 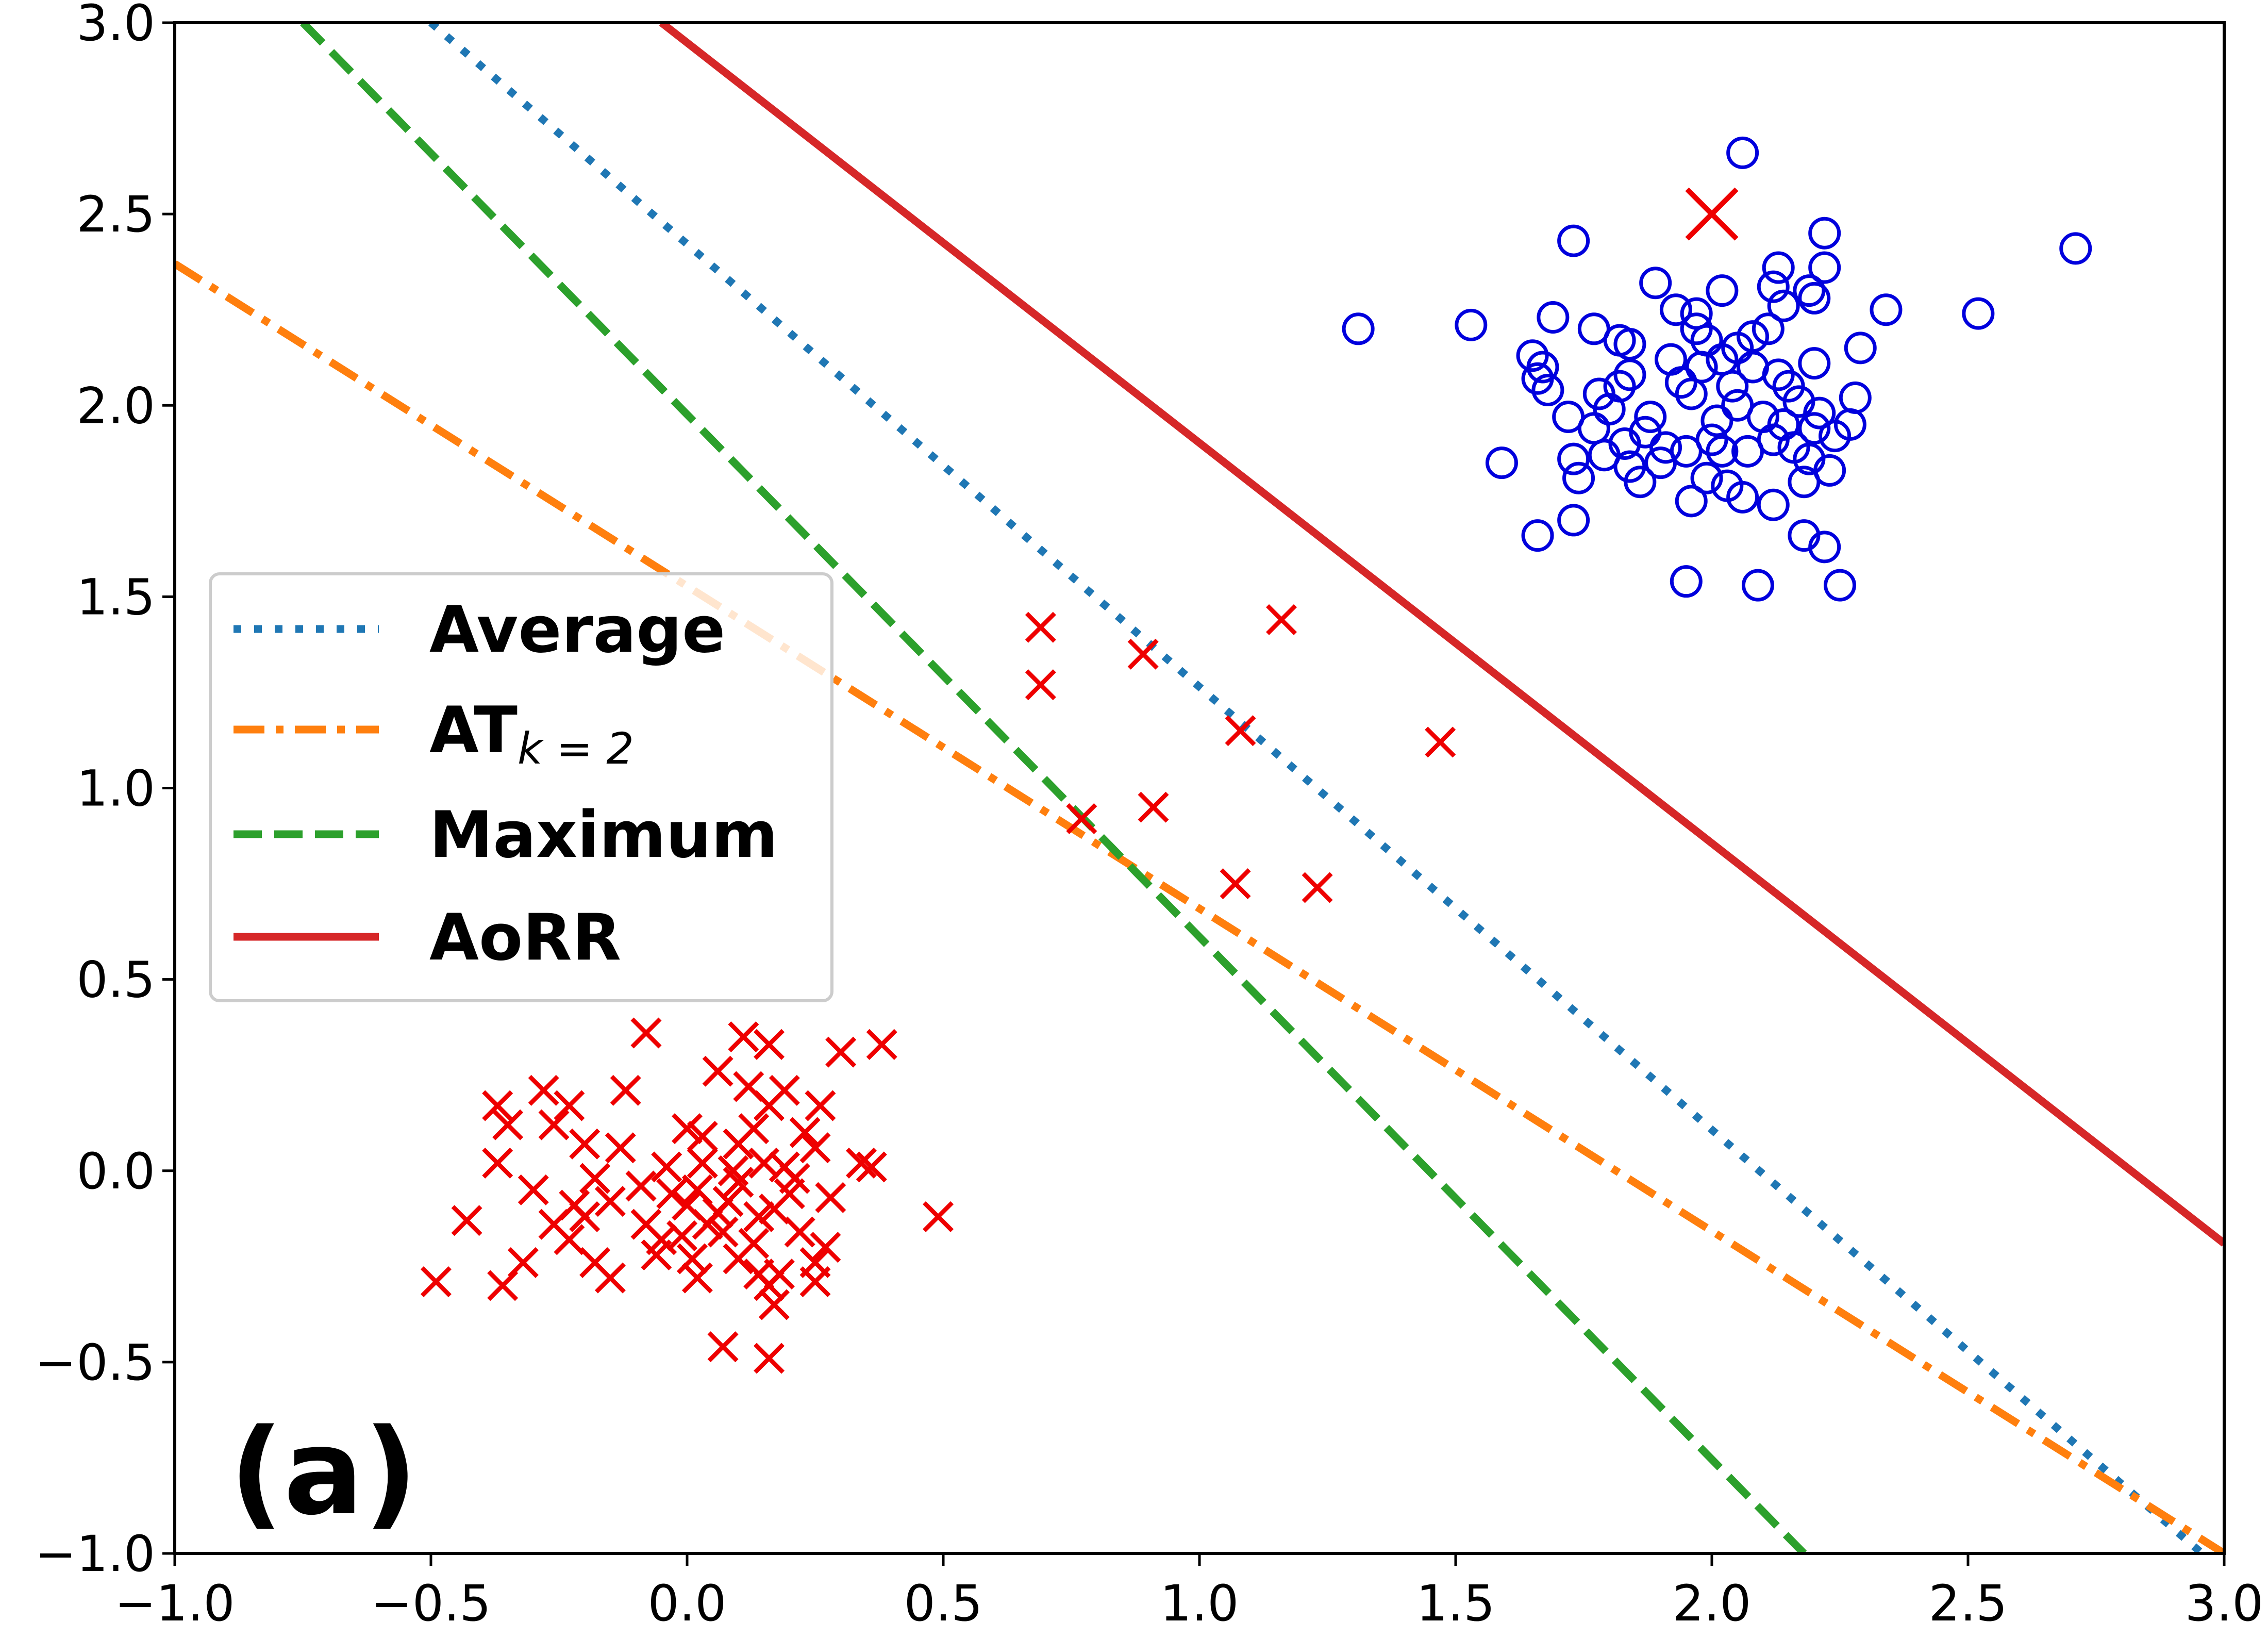 I want to click on outlier-point, so click(x=1712, y=214).